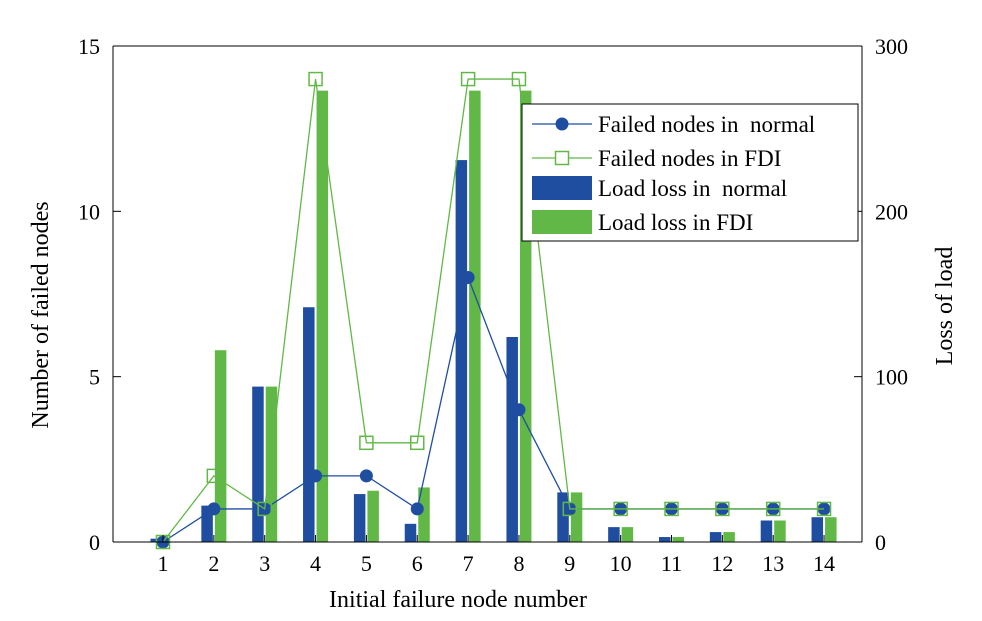 The height and width of the screenshot is (621, 982). Describe the element at coordinates (706, 124) in the screenshot. I see `legend-label-failed-normal: Failed nodes in normal` at that location.